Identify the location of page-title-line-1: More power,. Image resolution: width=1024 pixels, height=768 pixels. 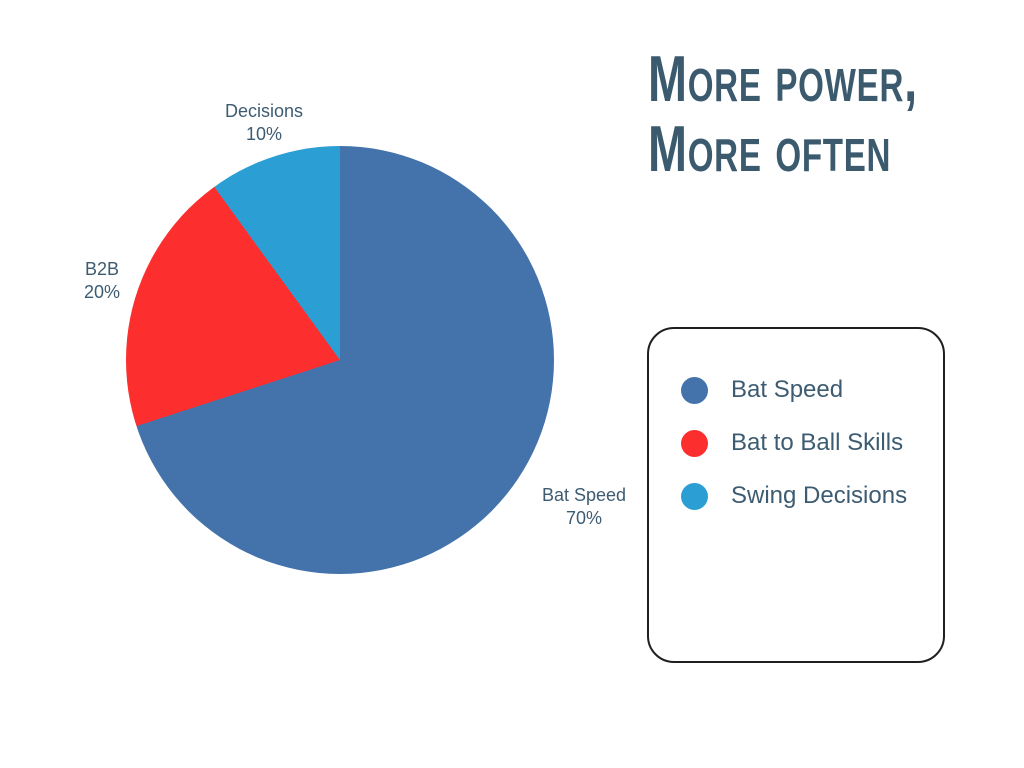
(783, 78).